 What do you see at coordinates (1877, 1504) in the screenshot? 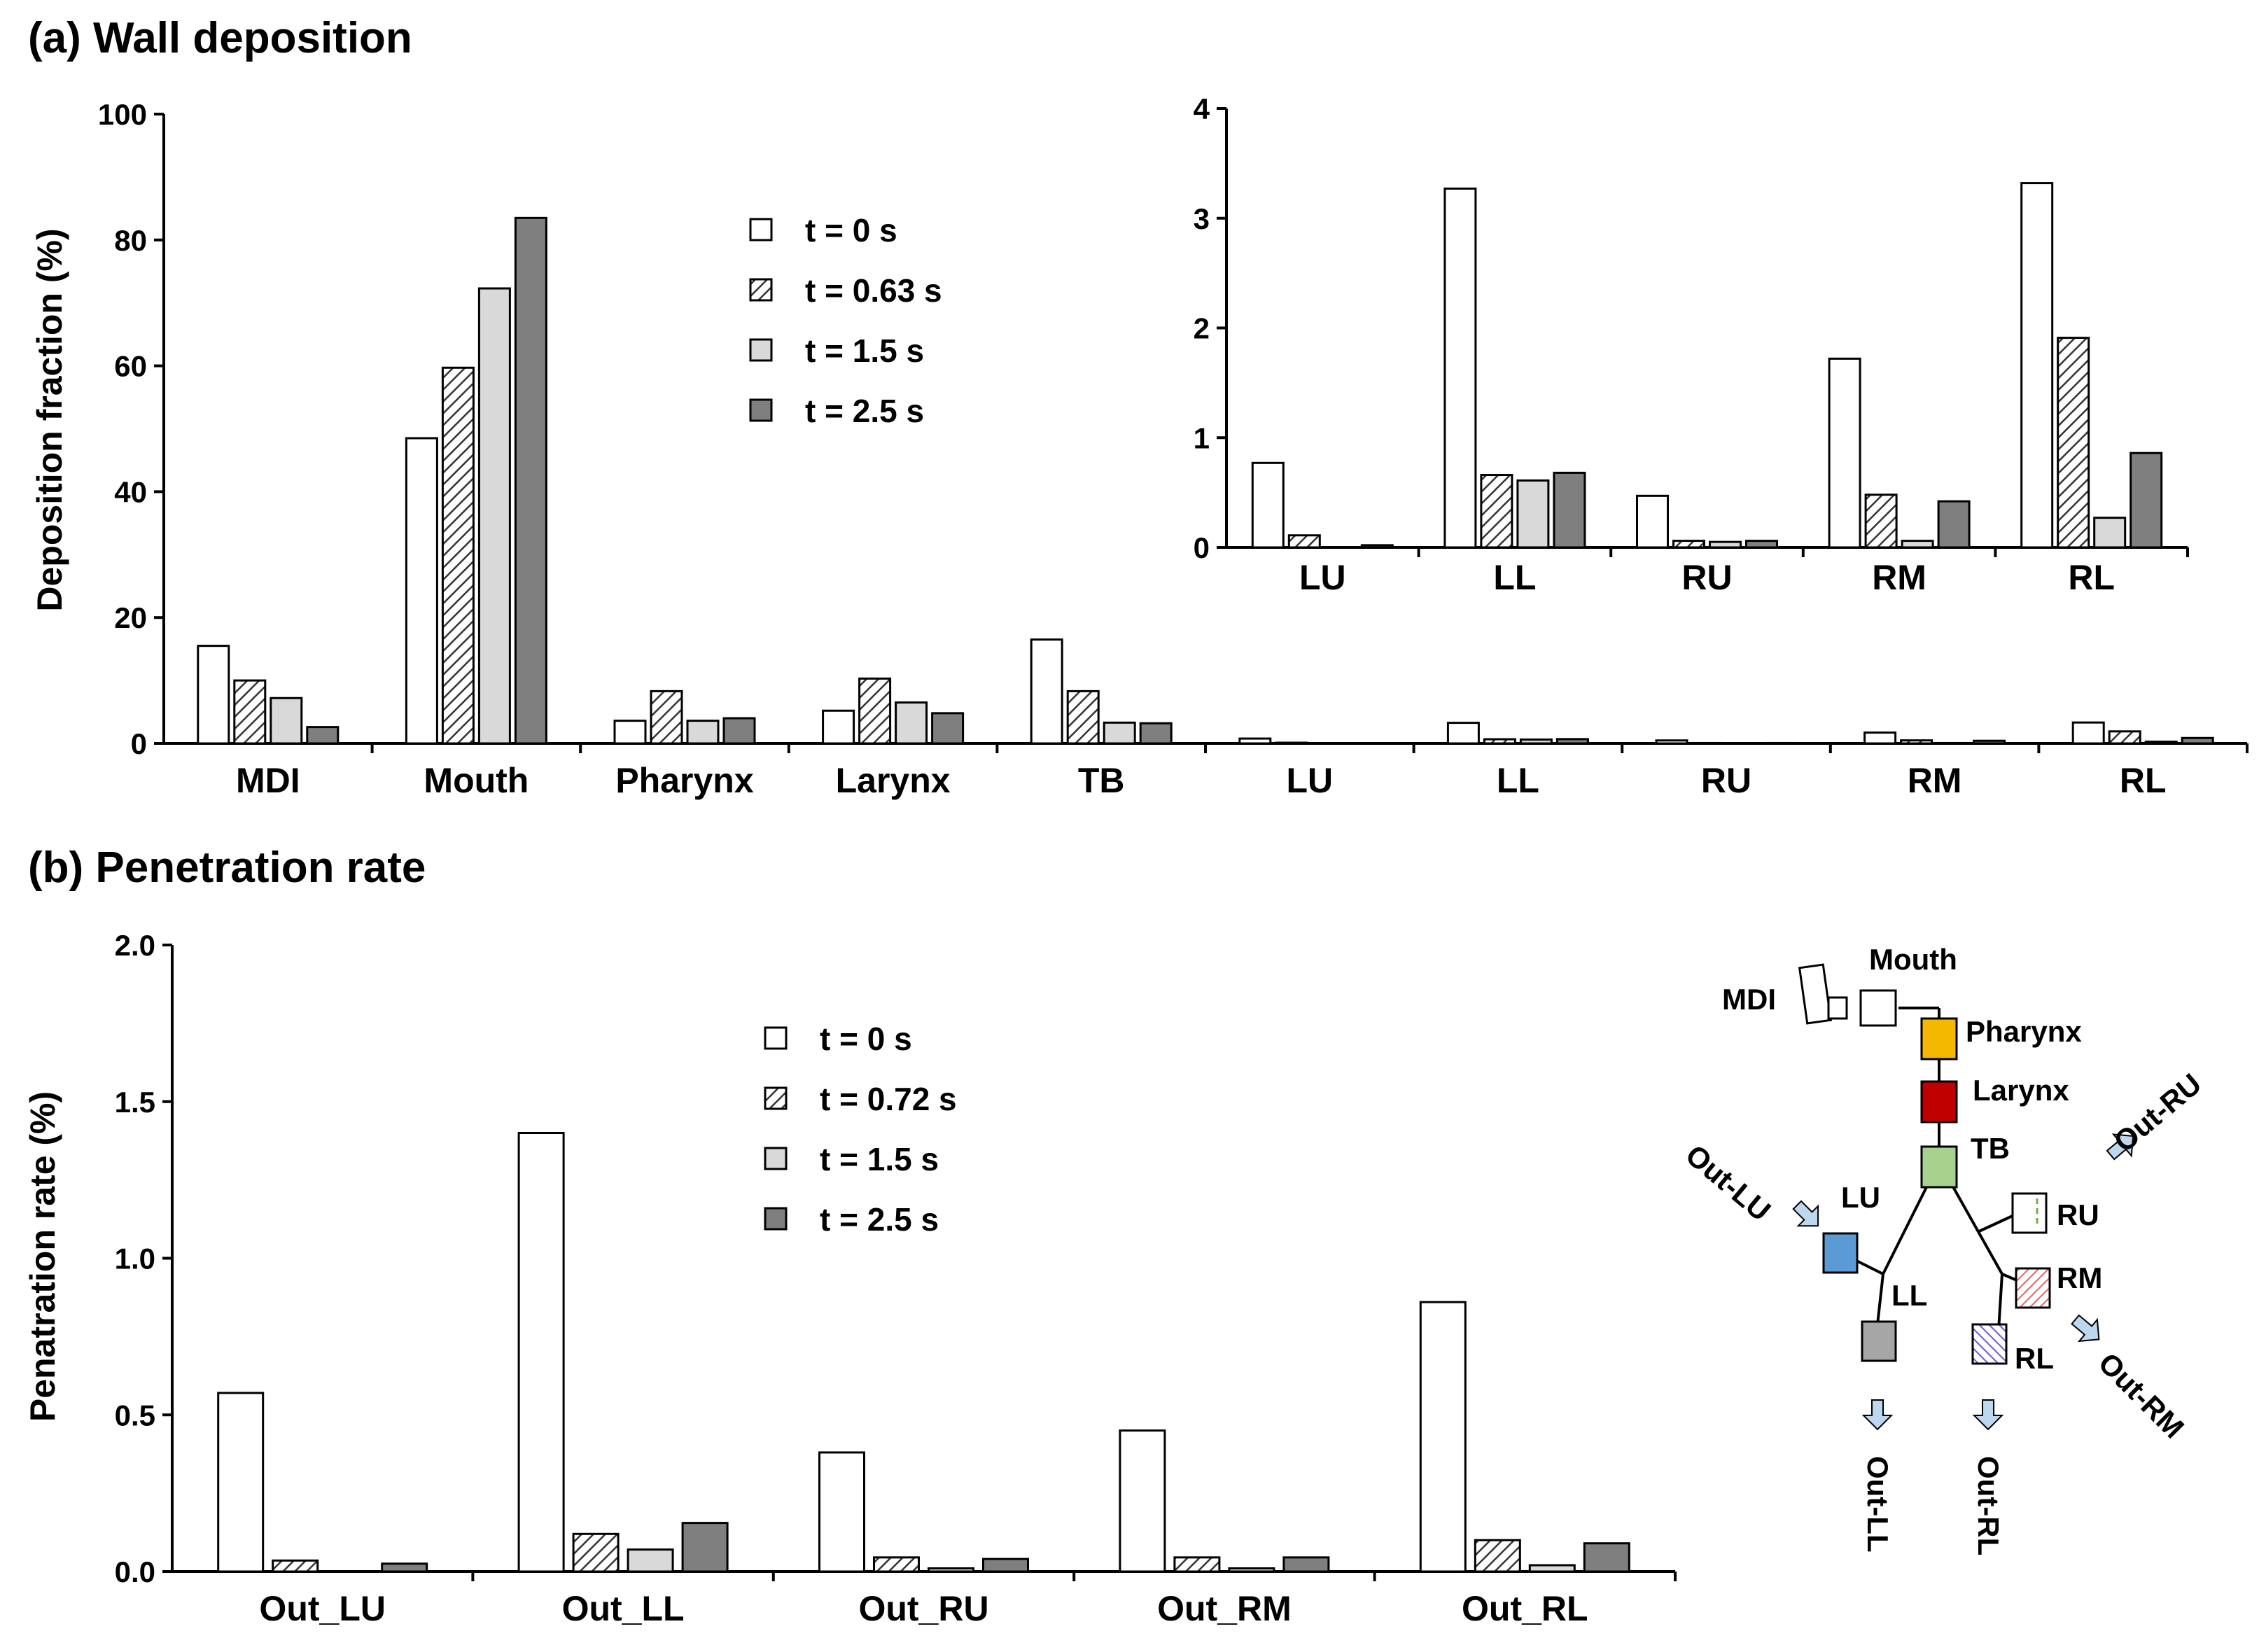
I see `label-out-ll: Out-LL` at bounding box center [1877, 1504].